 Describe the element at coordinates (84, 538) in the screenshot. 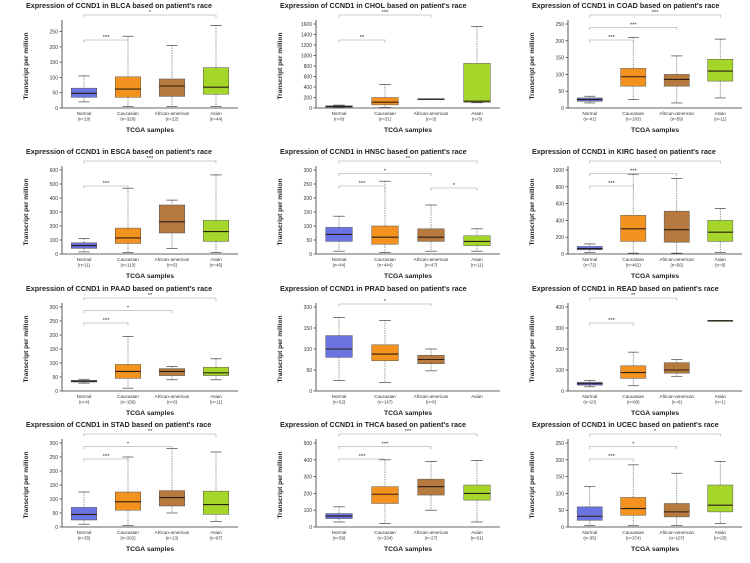

I see `count-label: (n=35)` at that location.